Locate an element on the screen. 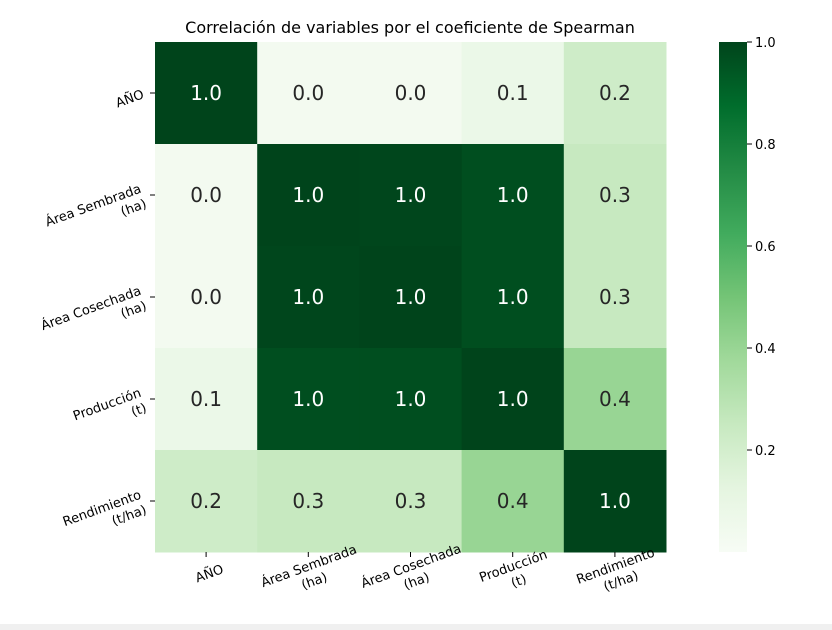 Image resolution: width=832 pixels, height=630 pixels. x-tick-label: Producción(t) is located at coordinates (516, 573).